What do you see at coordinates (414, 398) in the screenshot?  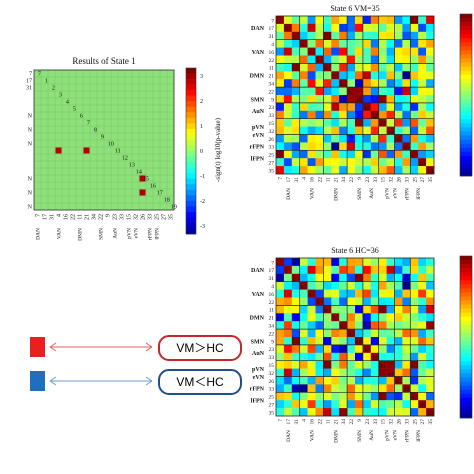 I see `node-label: 17` at bounding box center [414, 398].